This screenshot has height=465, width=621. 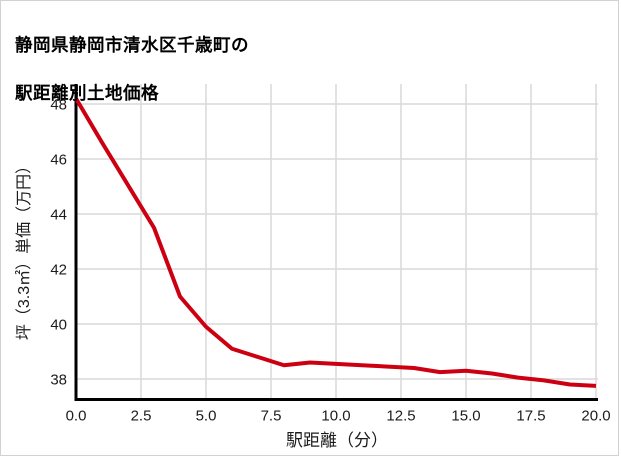 I want to click on y-tick-label: 38, so click(x=58, y=380).